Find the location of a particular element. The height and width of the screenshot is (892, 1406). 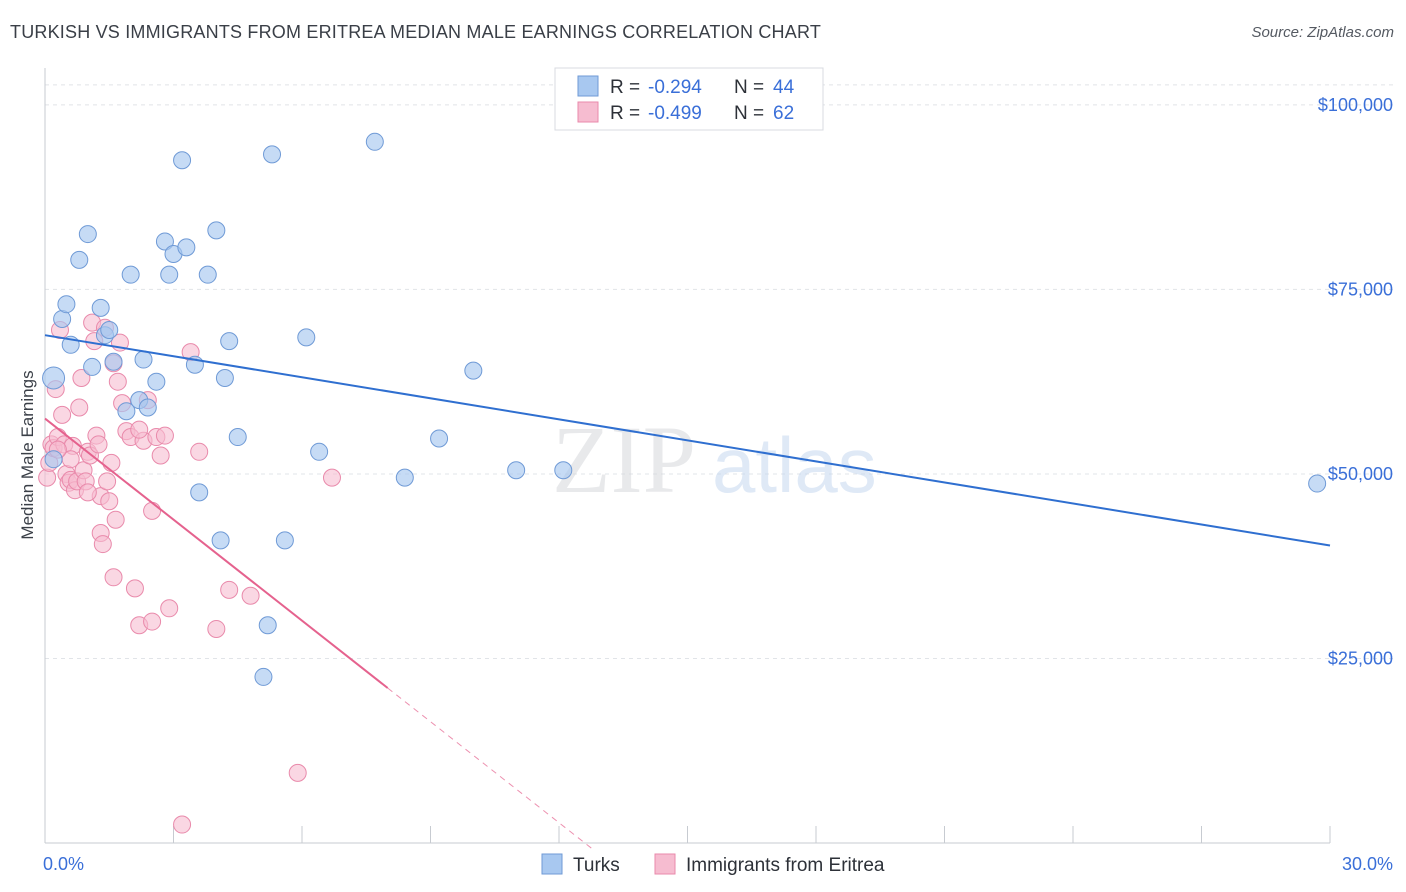

legend-box is located at coordinates (689, 99).